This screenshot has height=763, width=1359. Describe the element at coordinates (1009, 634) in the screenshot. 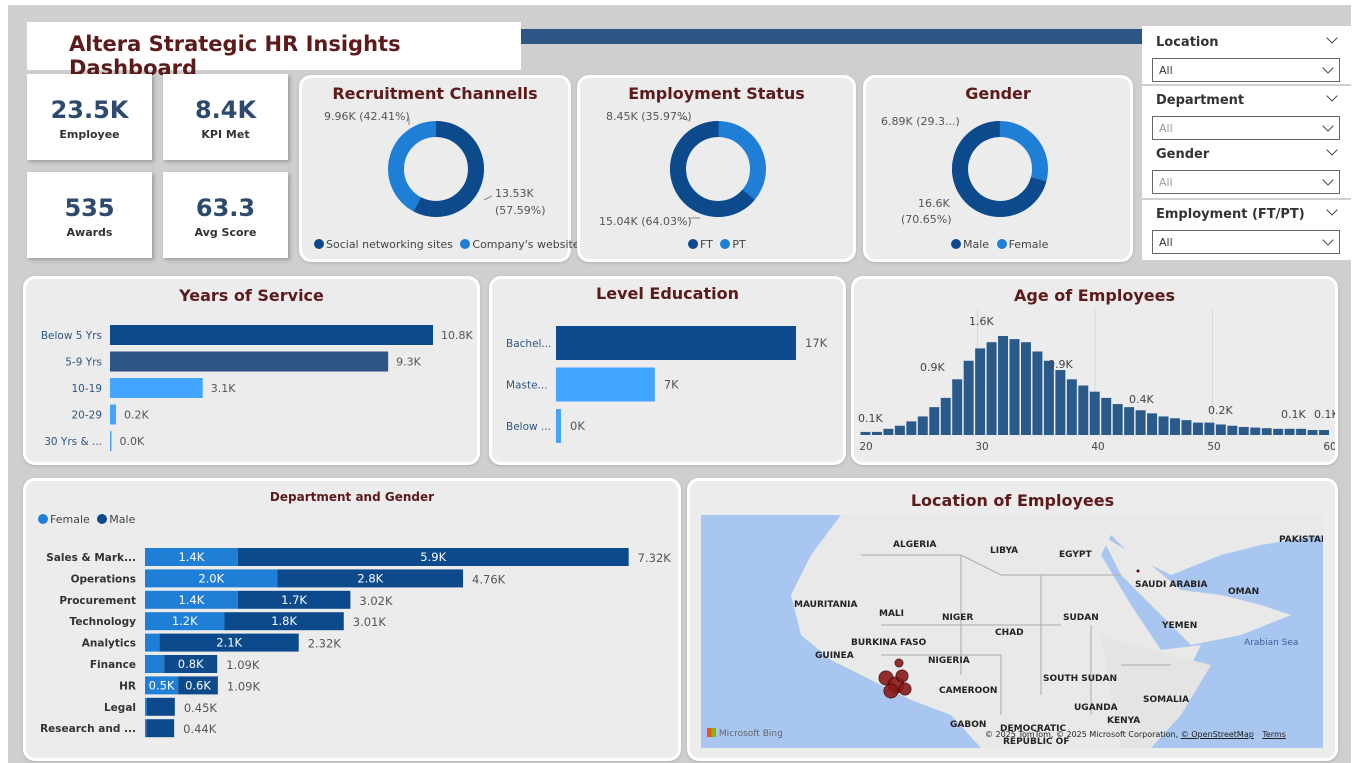

I see `location-markers` at that location.